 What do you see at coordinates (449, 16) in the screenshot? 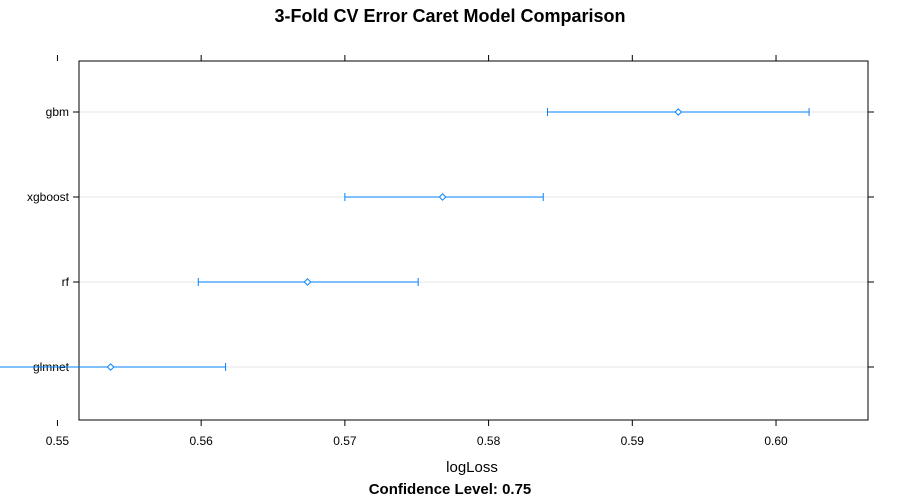
I see `chart-title: 3-Fold CV Error Caret Model Comparison` at bounding box center [449, 16].